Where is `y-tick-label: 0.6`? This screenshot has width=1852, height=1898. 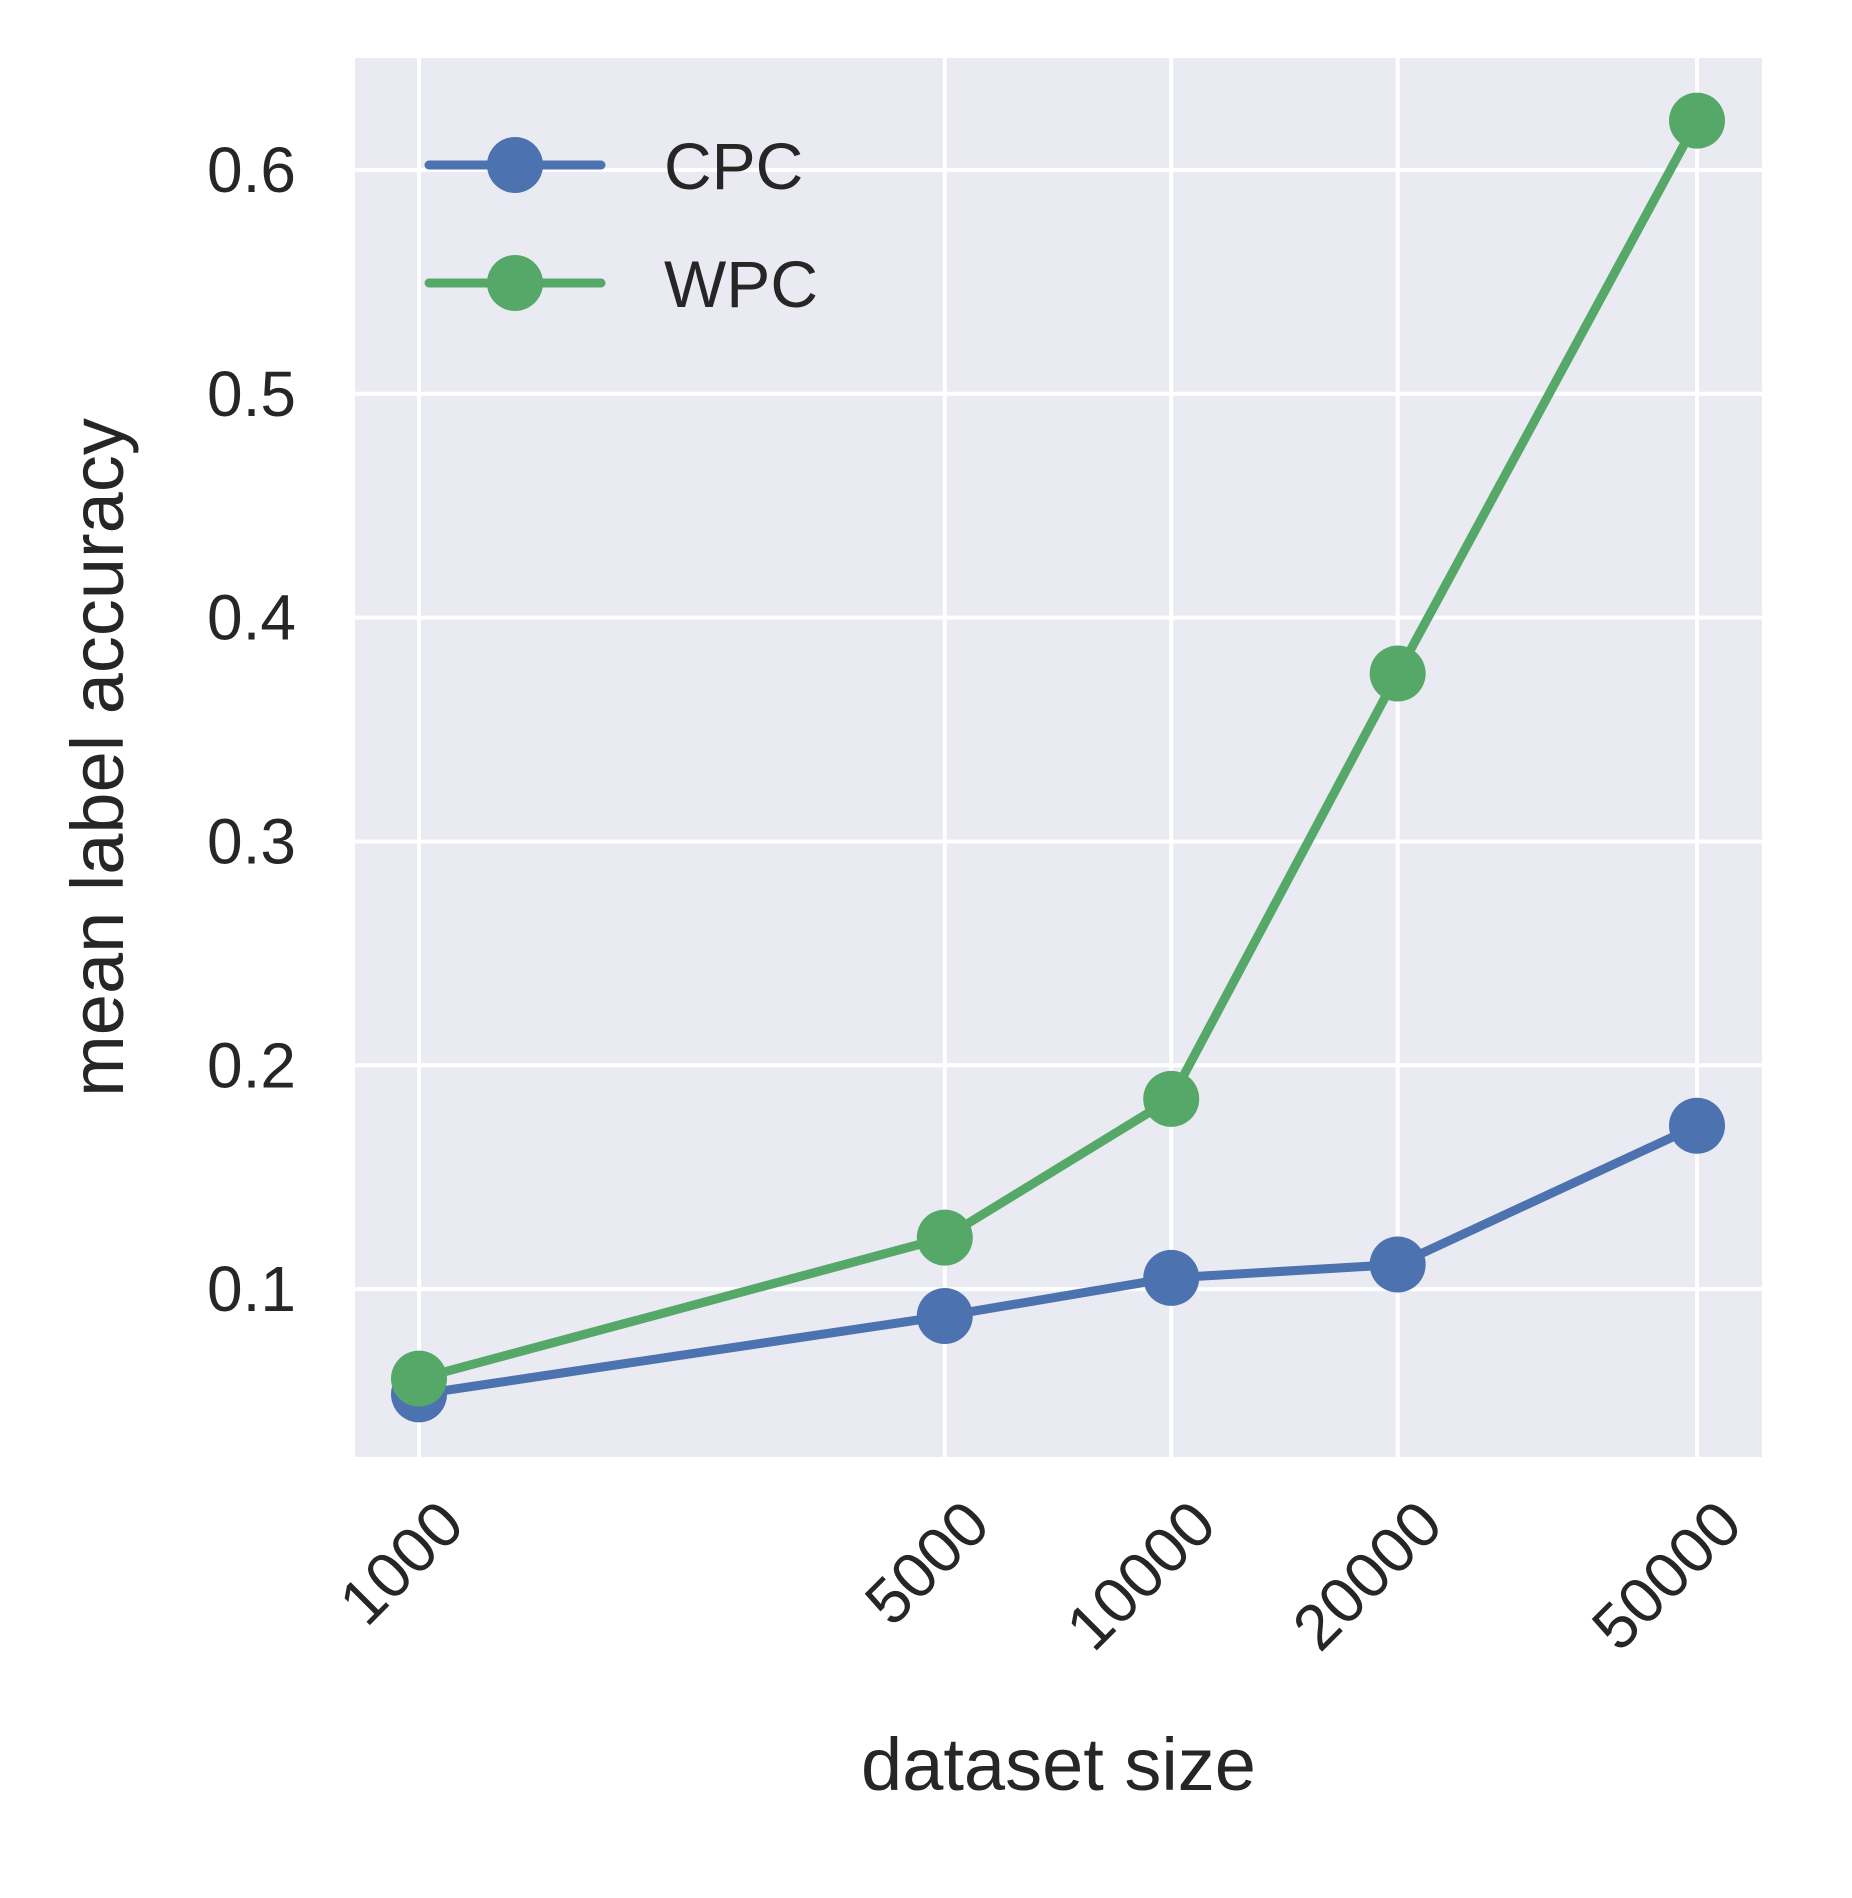
y-tick-label: 0.6 is located at coordinates (251, 170).